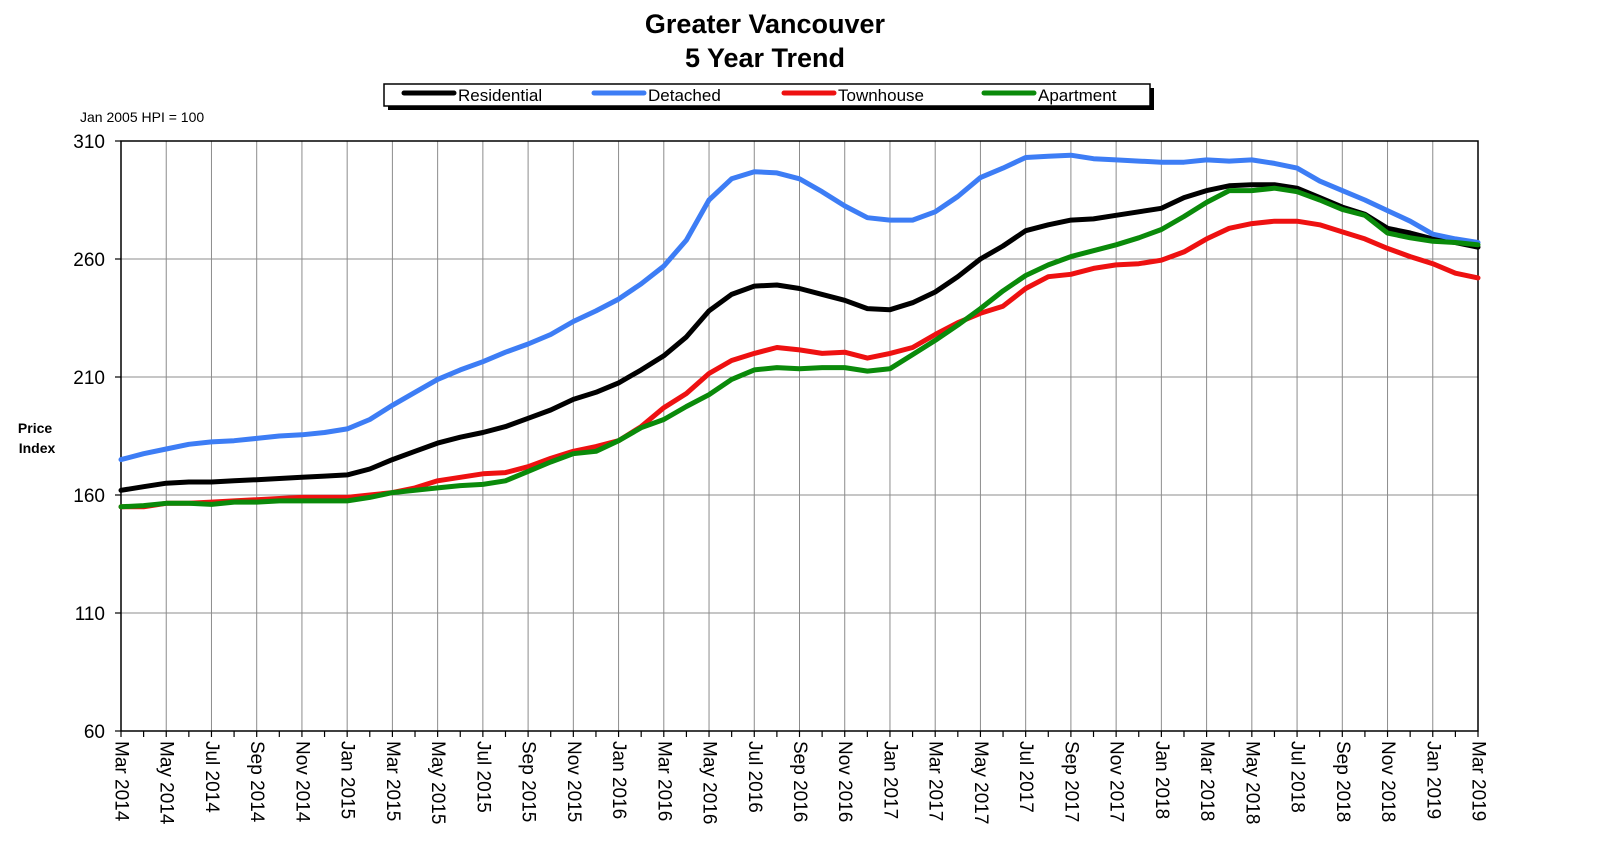 The width and height of the screenshot is (1599, 843). What do you see at coordinates (37, 438) in the screenshot?
I see `y-axis-label: Price Index` at bounding box center [37, 438].